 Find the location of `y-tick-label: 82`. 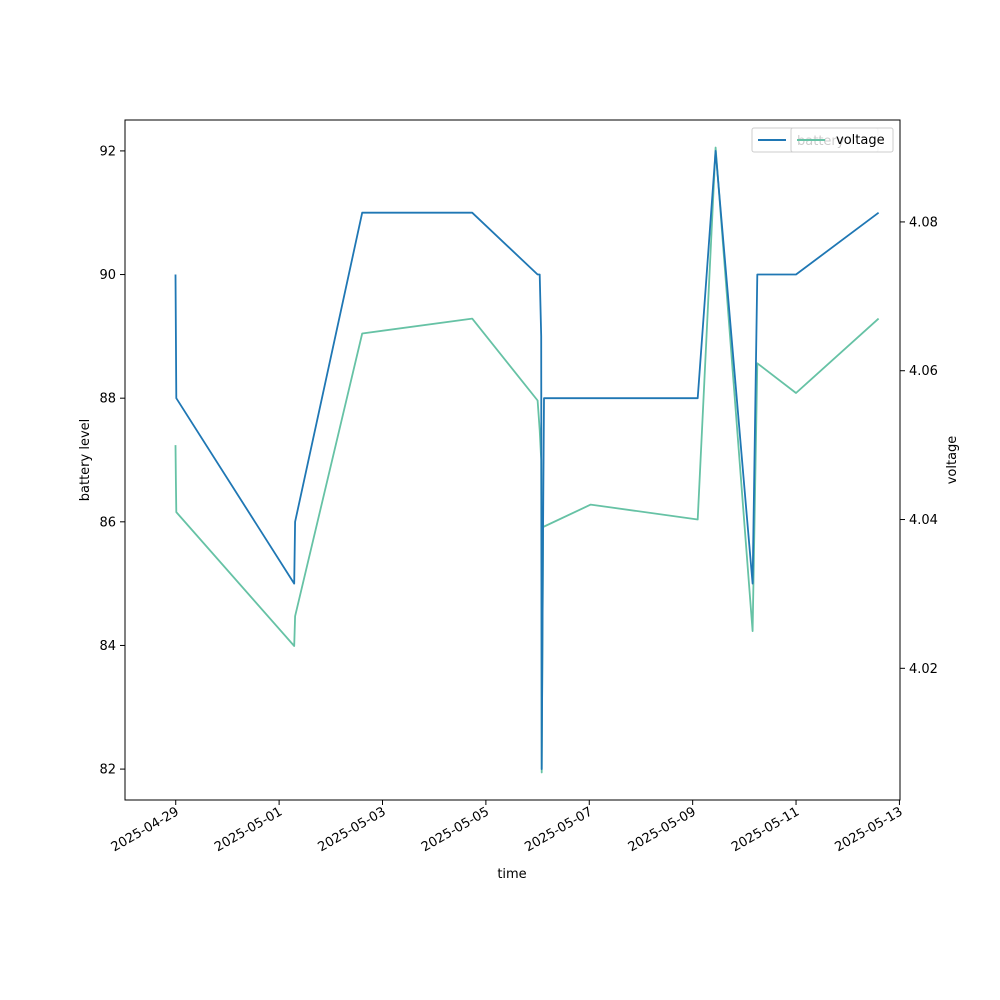

y-tick-label: 82 is located at coordinates (107, 770).